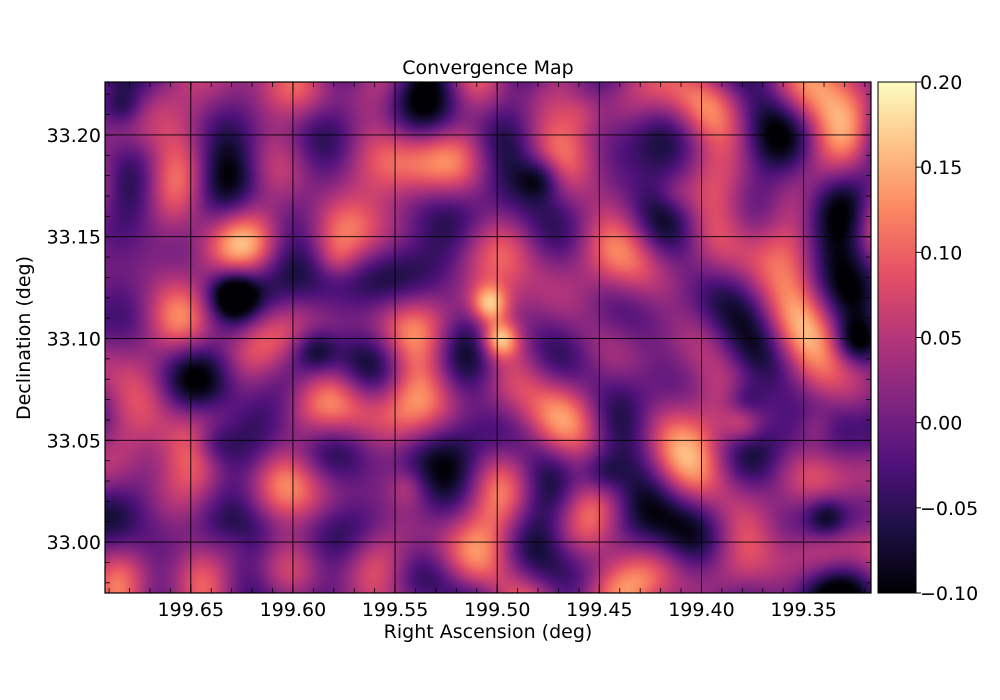  I want to click on colorbar-tick-label: 0.20, so click(941, 83).